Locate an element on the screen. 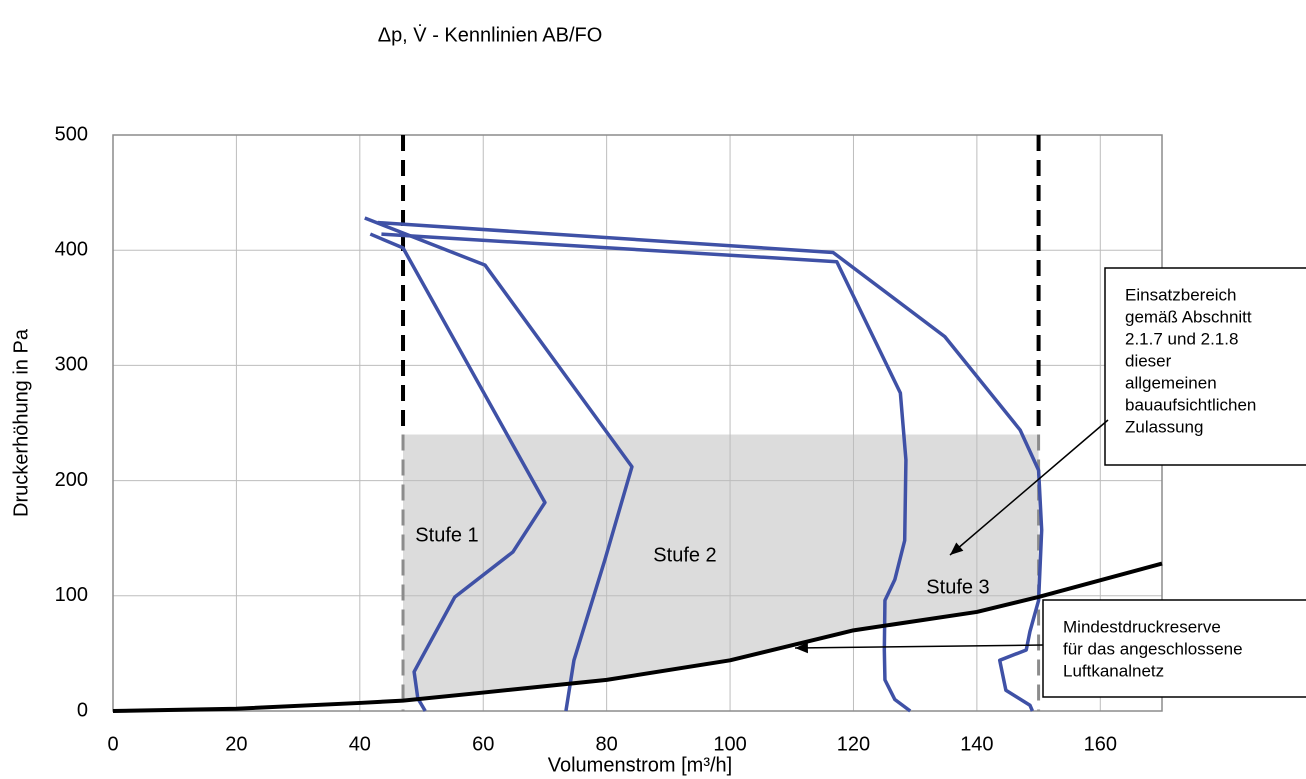 The image size is (1306, 779). x-tick-label: 40 is located at coordinates (360, 744).